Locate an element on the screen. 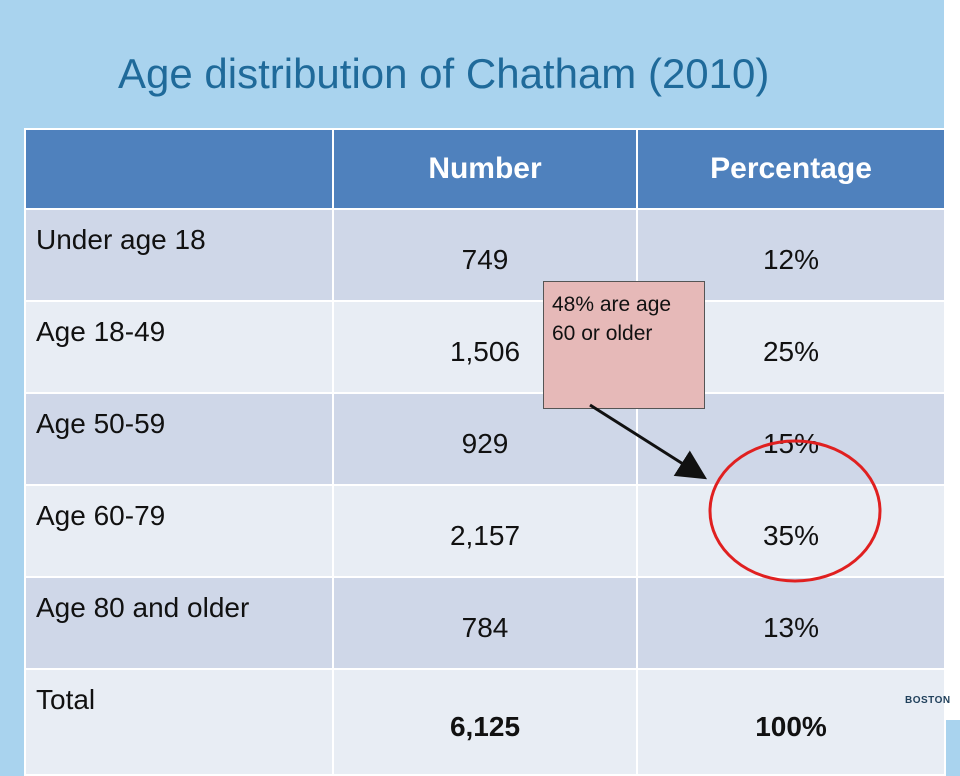  row-label: Age 50-59 is located at coordinates (179, 439).